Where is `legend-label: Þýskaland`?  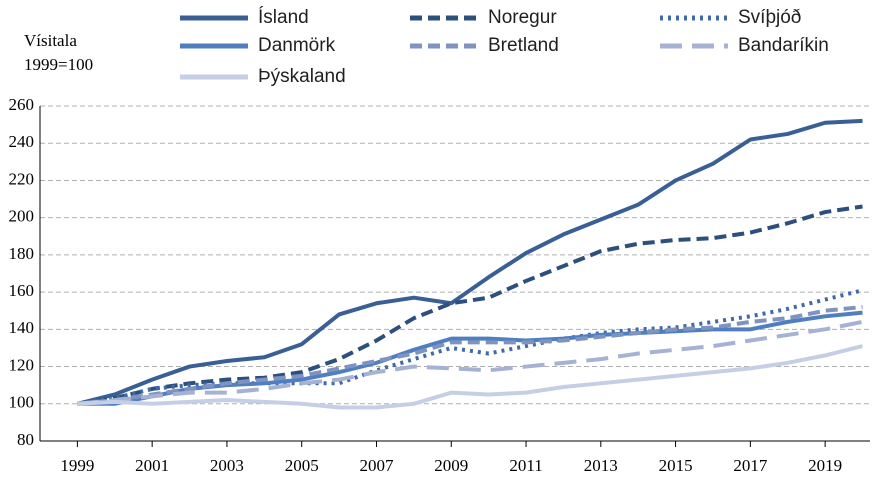 legend-label: Þýskaland is located at coordinates (302, 76).